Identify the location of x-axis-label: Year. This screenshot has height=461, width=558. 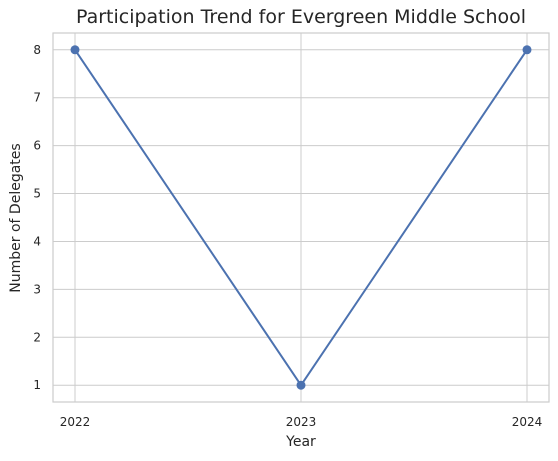
(300, 442).